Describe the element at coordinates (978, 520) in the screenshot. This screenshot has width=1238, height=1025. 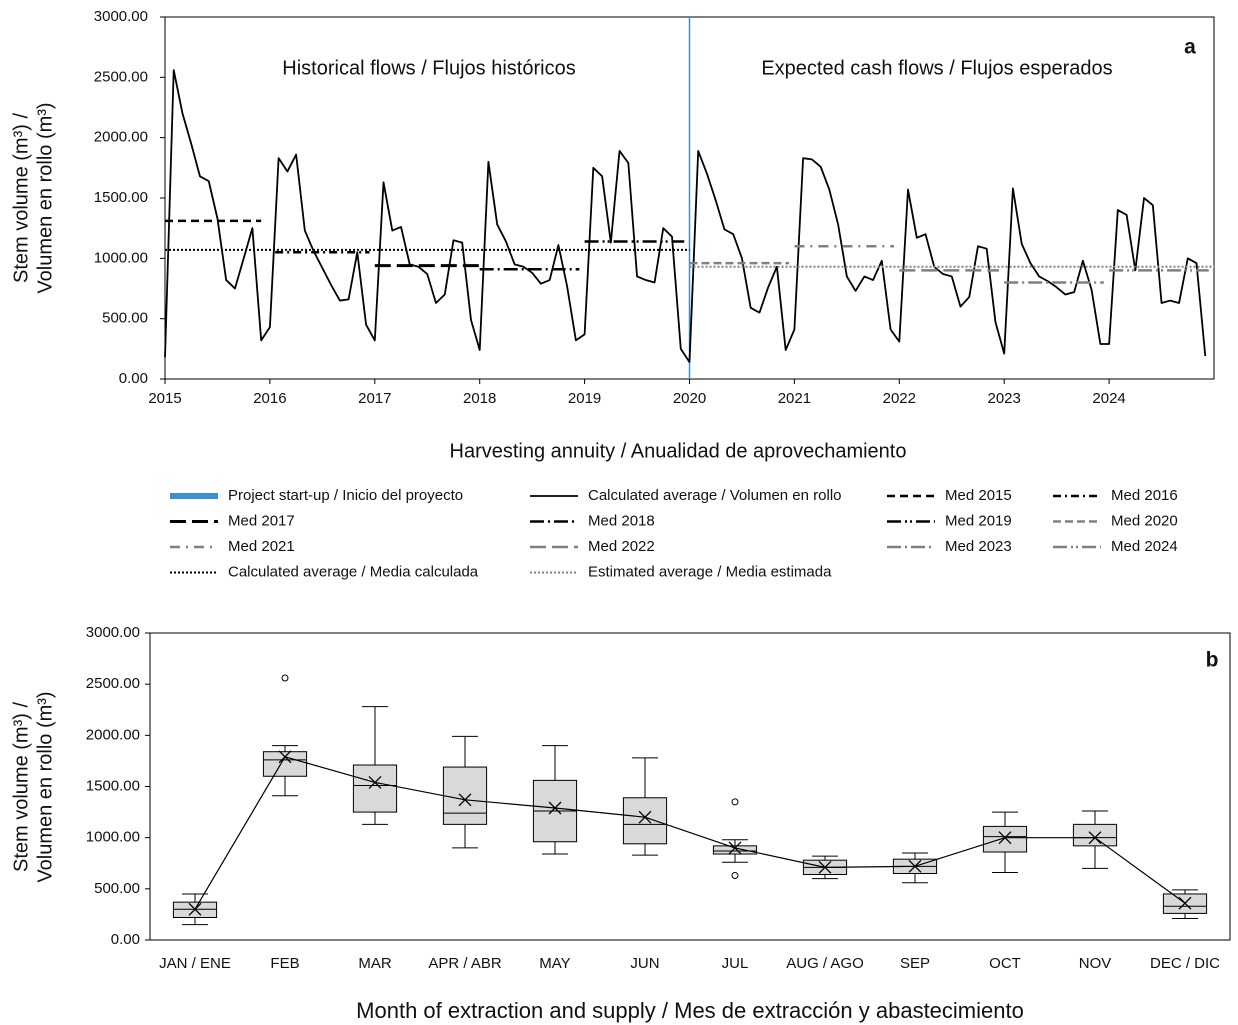
I see `legend-label: Med 2019` at that location.